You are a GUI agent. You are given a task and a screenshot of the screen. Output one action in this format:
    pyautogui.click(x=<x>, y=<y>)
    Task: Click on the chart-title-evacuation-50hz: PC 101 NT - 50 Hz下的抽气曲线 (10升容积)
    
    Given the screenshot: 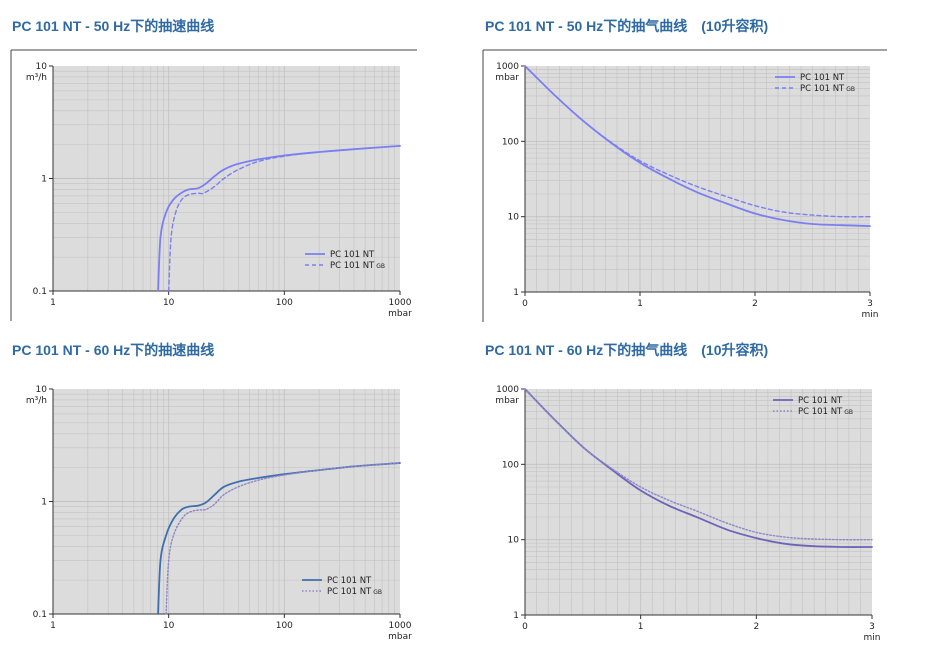 What is the action you would take?
    pyautogui.click(x=627, y=26)
    